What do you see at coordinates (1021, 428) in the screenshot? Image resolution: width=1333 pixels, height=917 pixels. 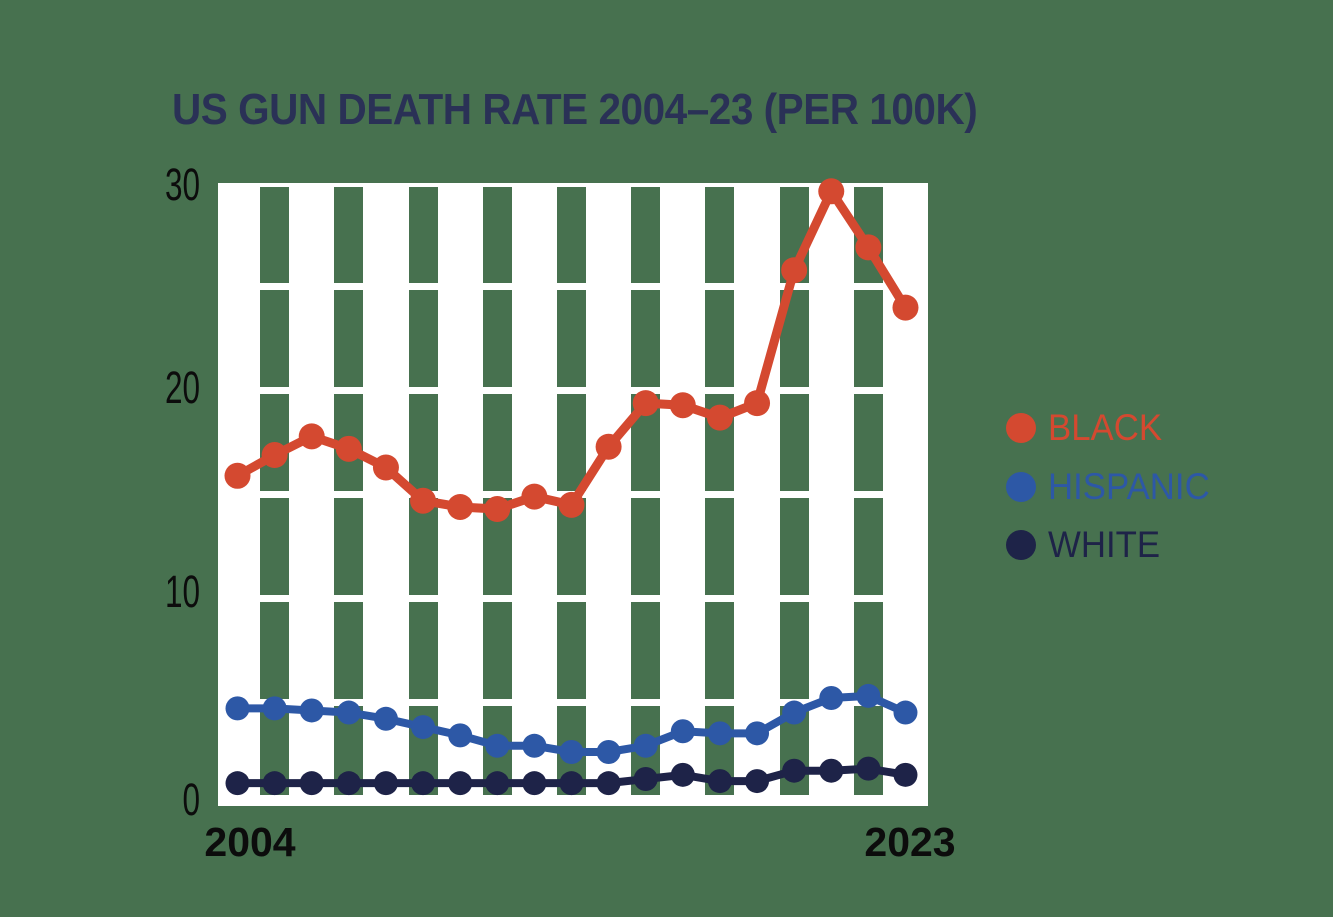 I see `legend-dot-black` at bounding box center [1021, 428].